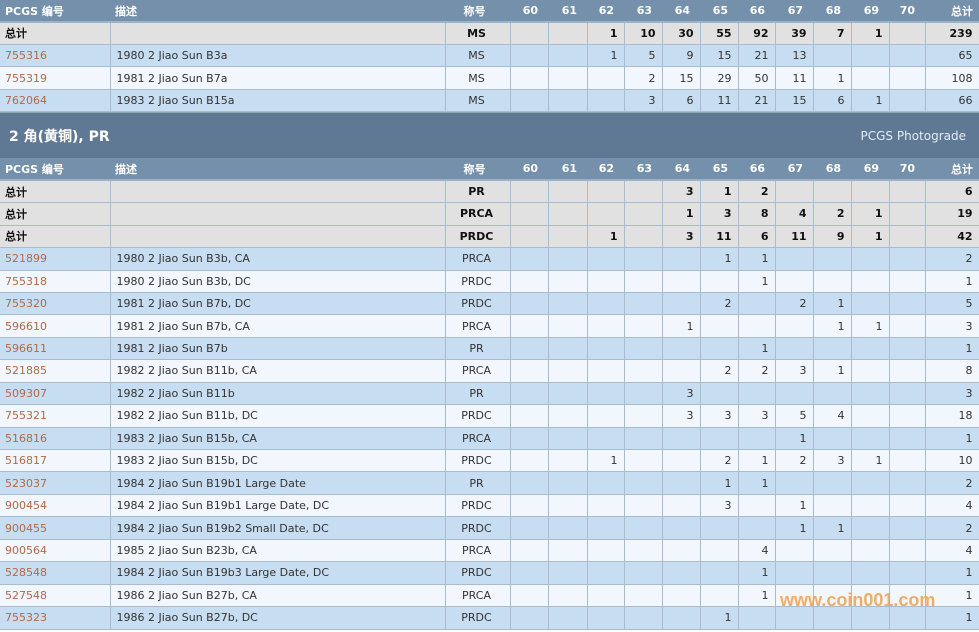  Describe the element at coordinates (681, 78) in the screenshot. I see `grade-count-cell: 15` at that location.